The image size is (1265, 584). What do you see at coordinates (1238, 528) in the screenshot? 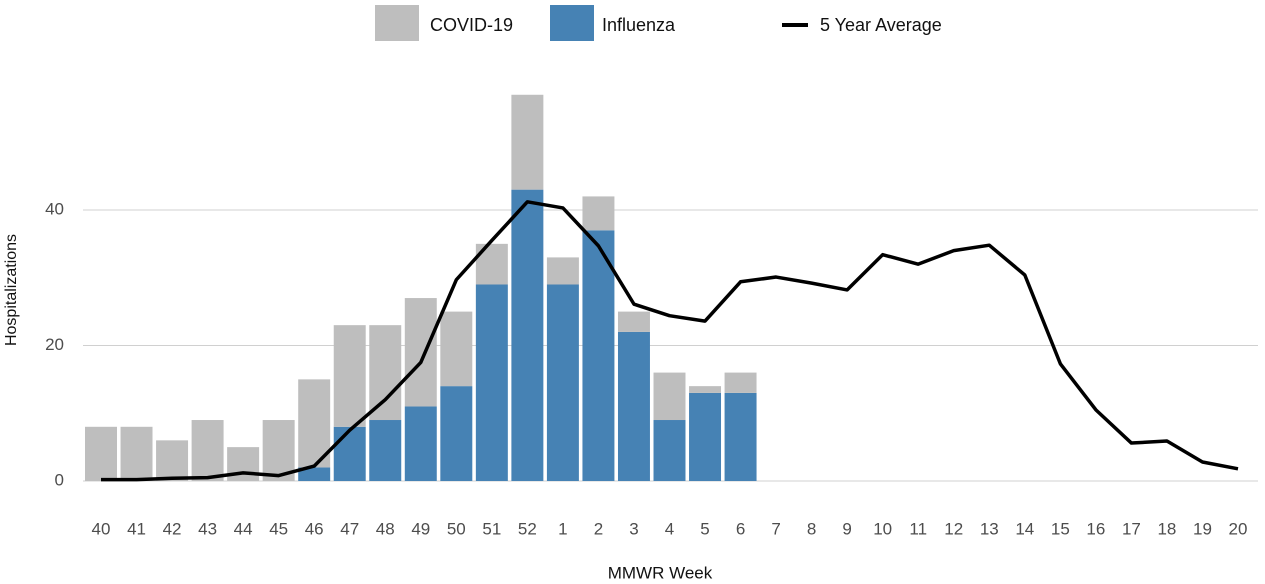
I see `x-tick-label: 20` at bounding box center [1238, 528].